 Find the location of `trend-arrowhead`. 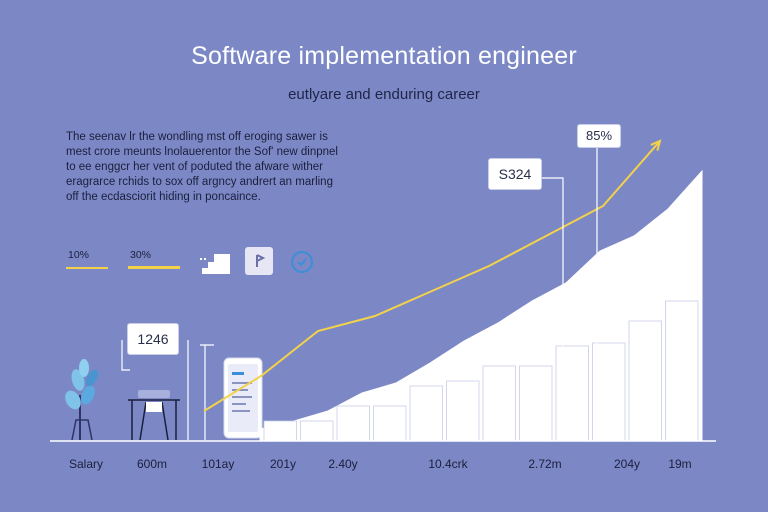

trend-arrowhead is located at coordinates (656, 145).